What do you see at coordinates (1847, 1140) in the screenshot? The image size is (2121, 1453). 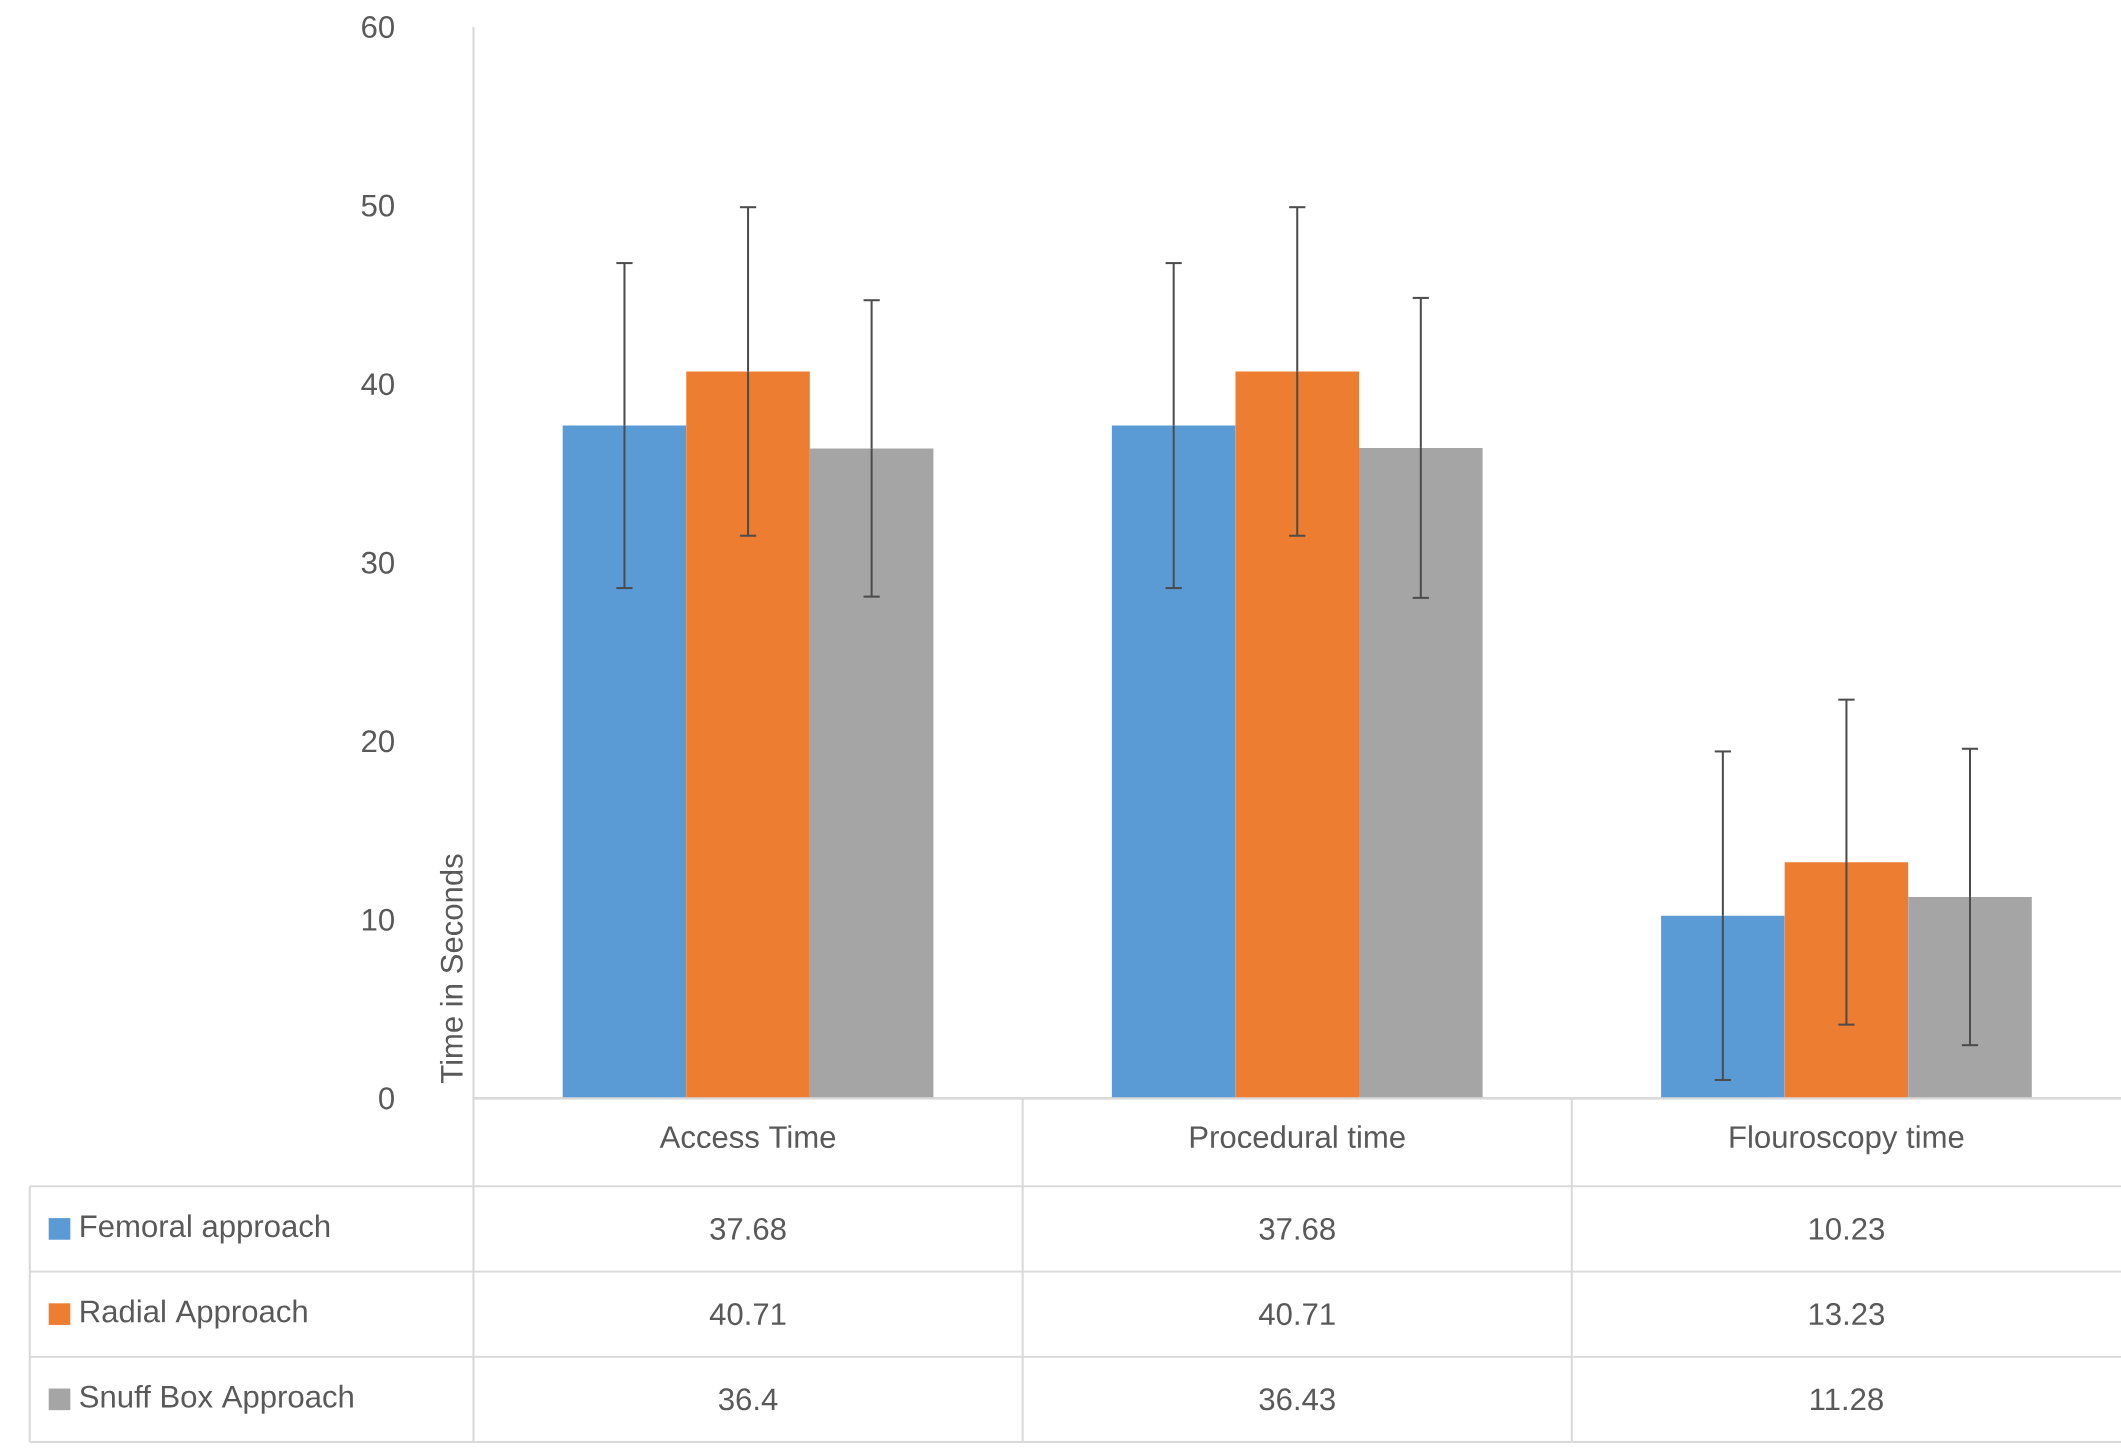 I see `x-tick-label: Flouroscopy time` at bounding box center [1847, 1140].